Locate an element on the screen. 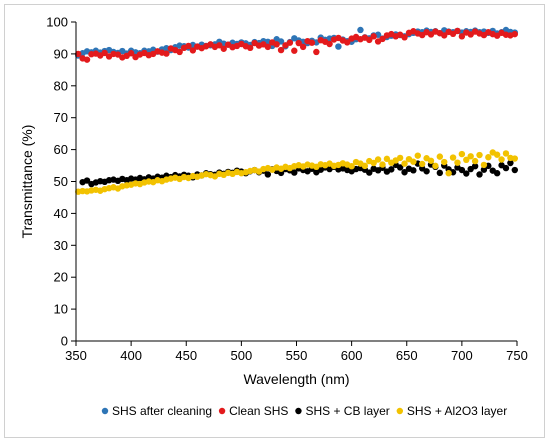 The height and width of the screenshot is (443, 550). legend-label: SHS + CB layer is located at coordinates (347, 411).